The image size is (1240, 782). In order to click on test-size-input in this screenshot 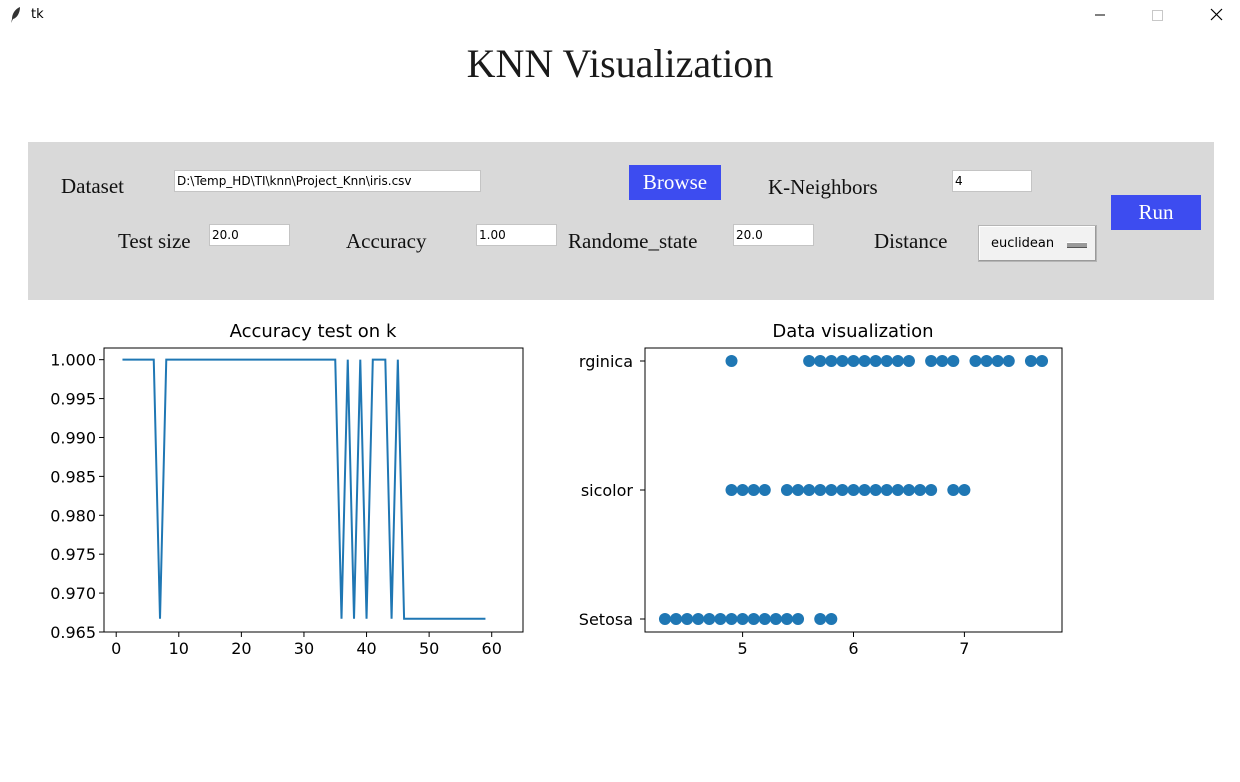, I will do `click(249, 235)`.